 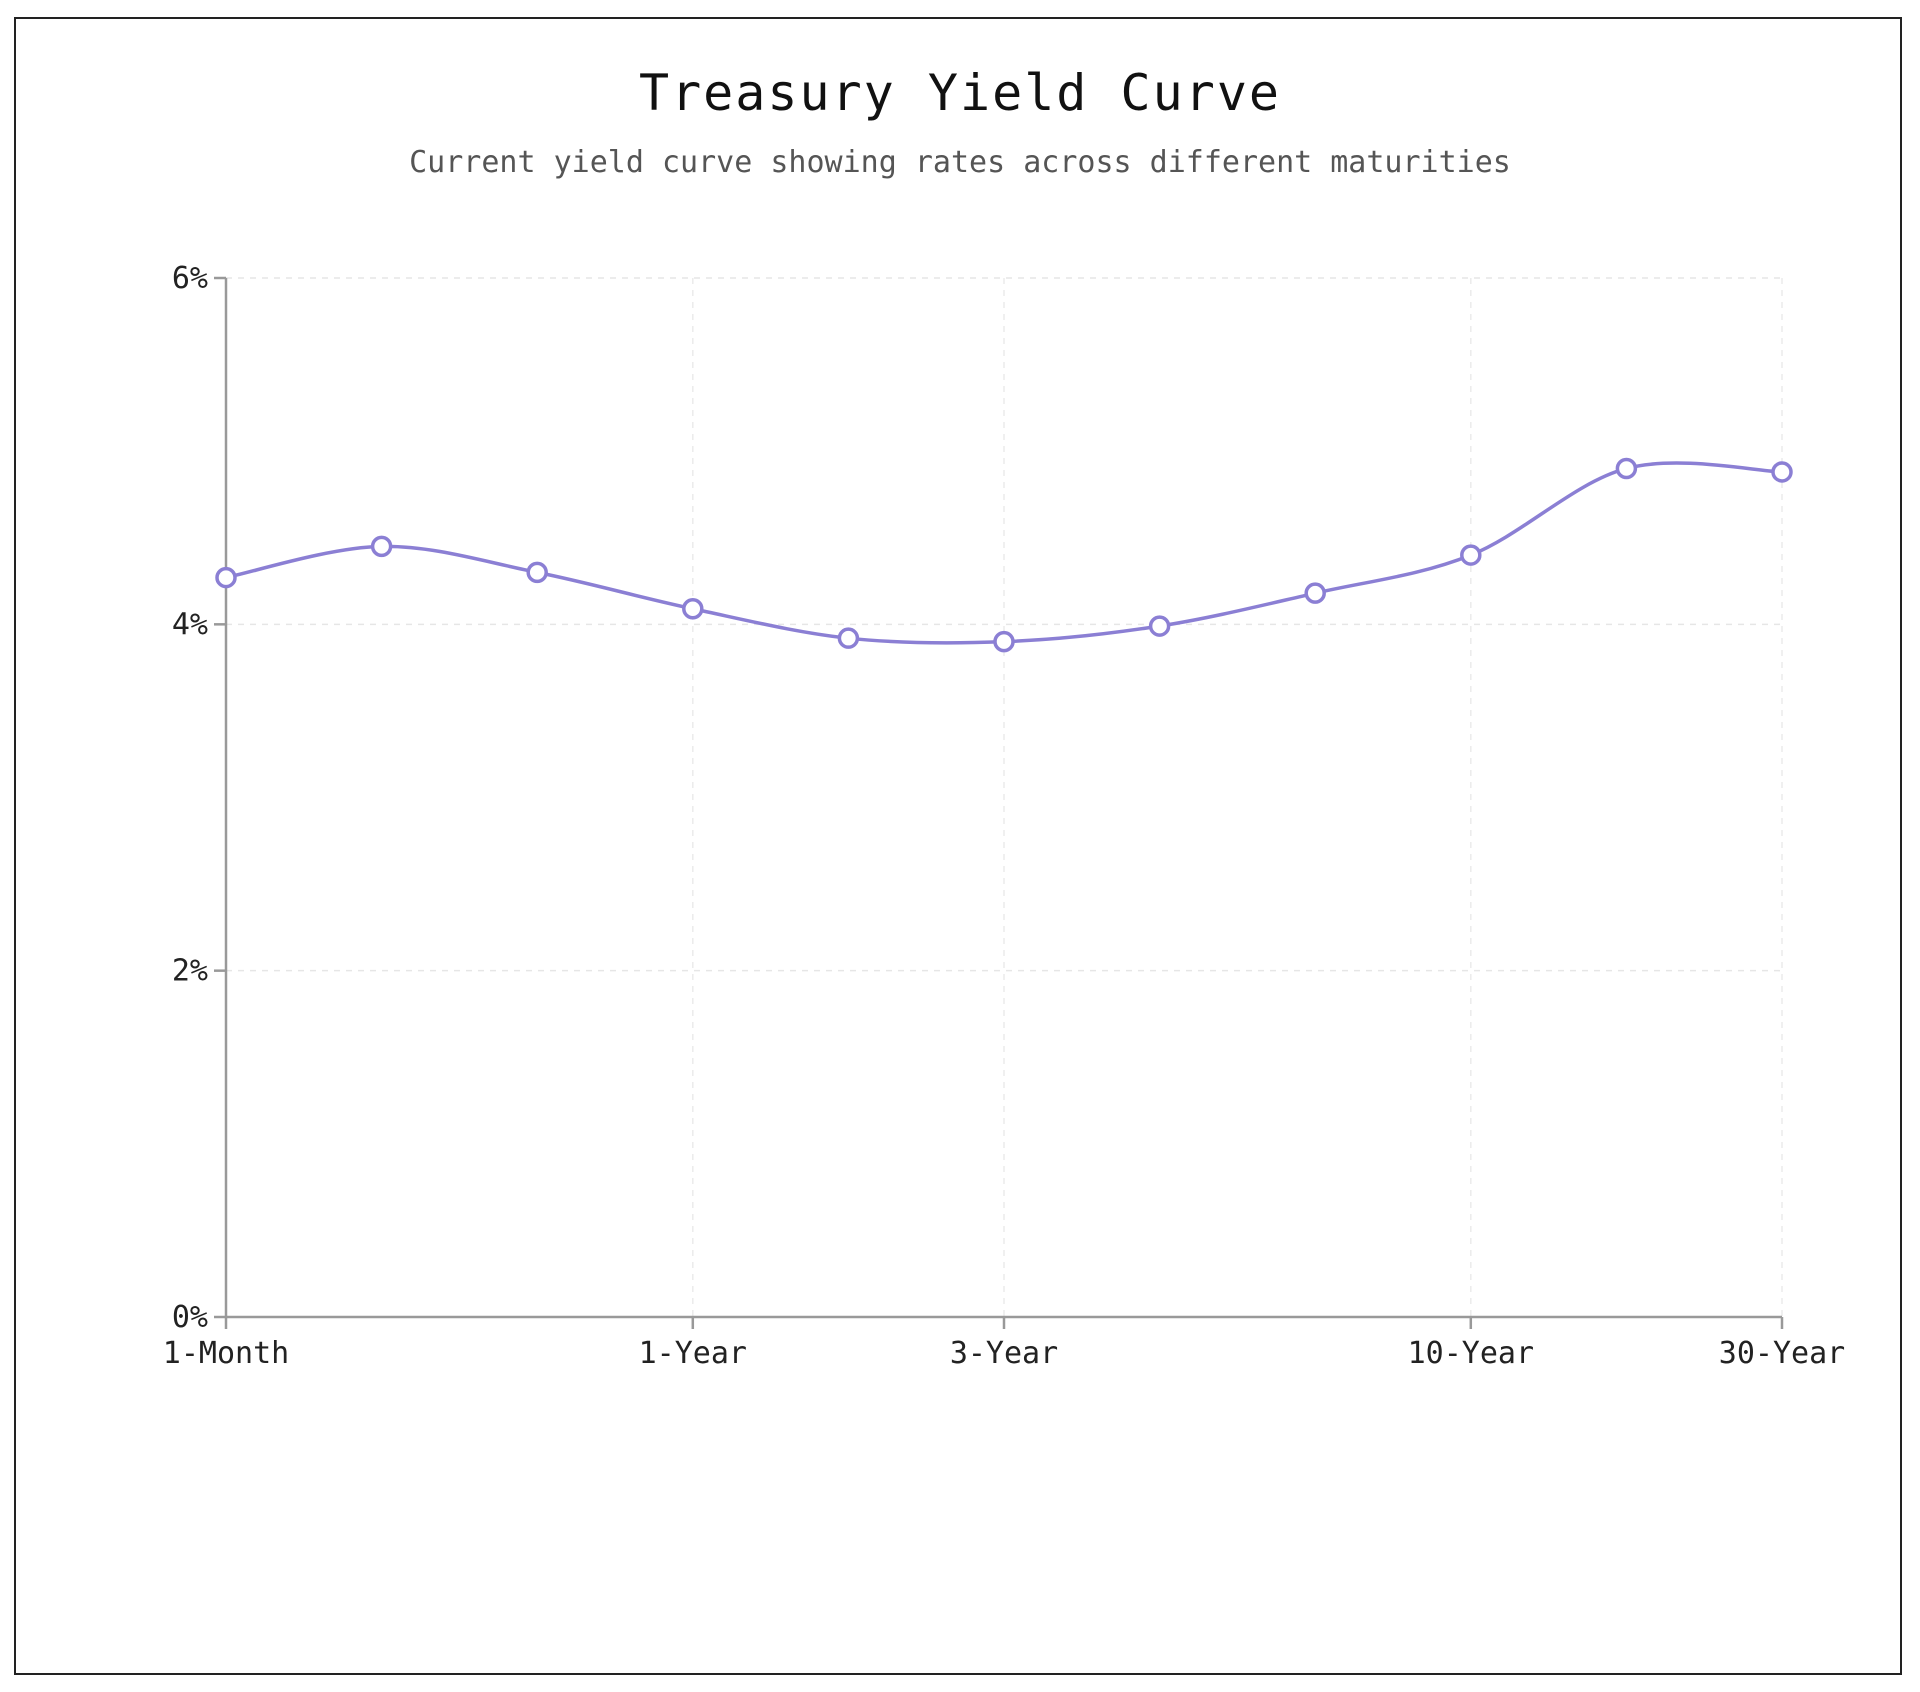 I want to click on x-tick-label: 10-Year, so click(x=1471, y=1353).